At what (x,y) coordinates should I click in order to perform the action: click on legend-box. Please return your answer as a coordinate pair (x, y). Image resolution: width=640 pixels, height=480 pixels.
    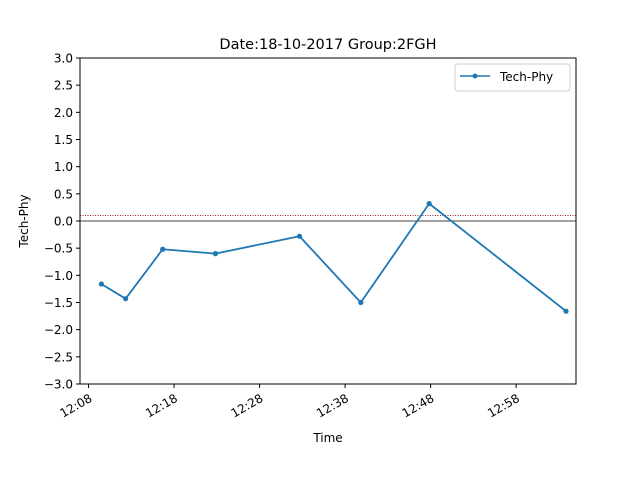
    Looking at the image, I should click on (512, 77).